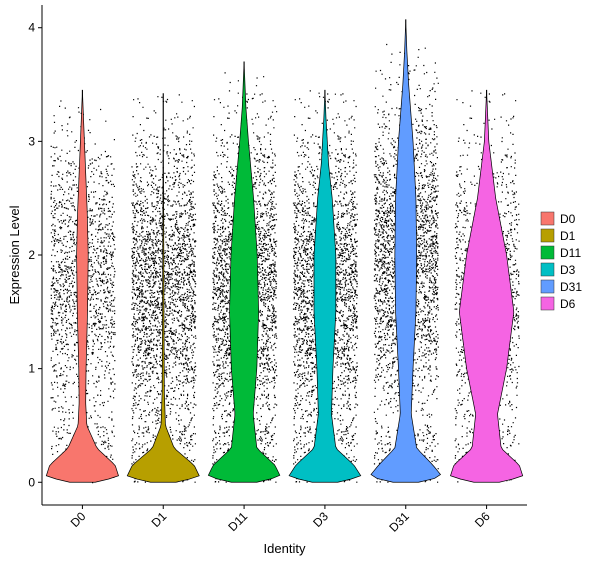 The height and width of the screenshot is (568, 600). I want to click on x-tick-label: D6, so click(482, 519).